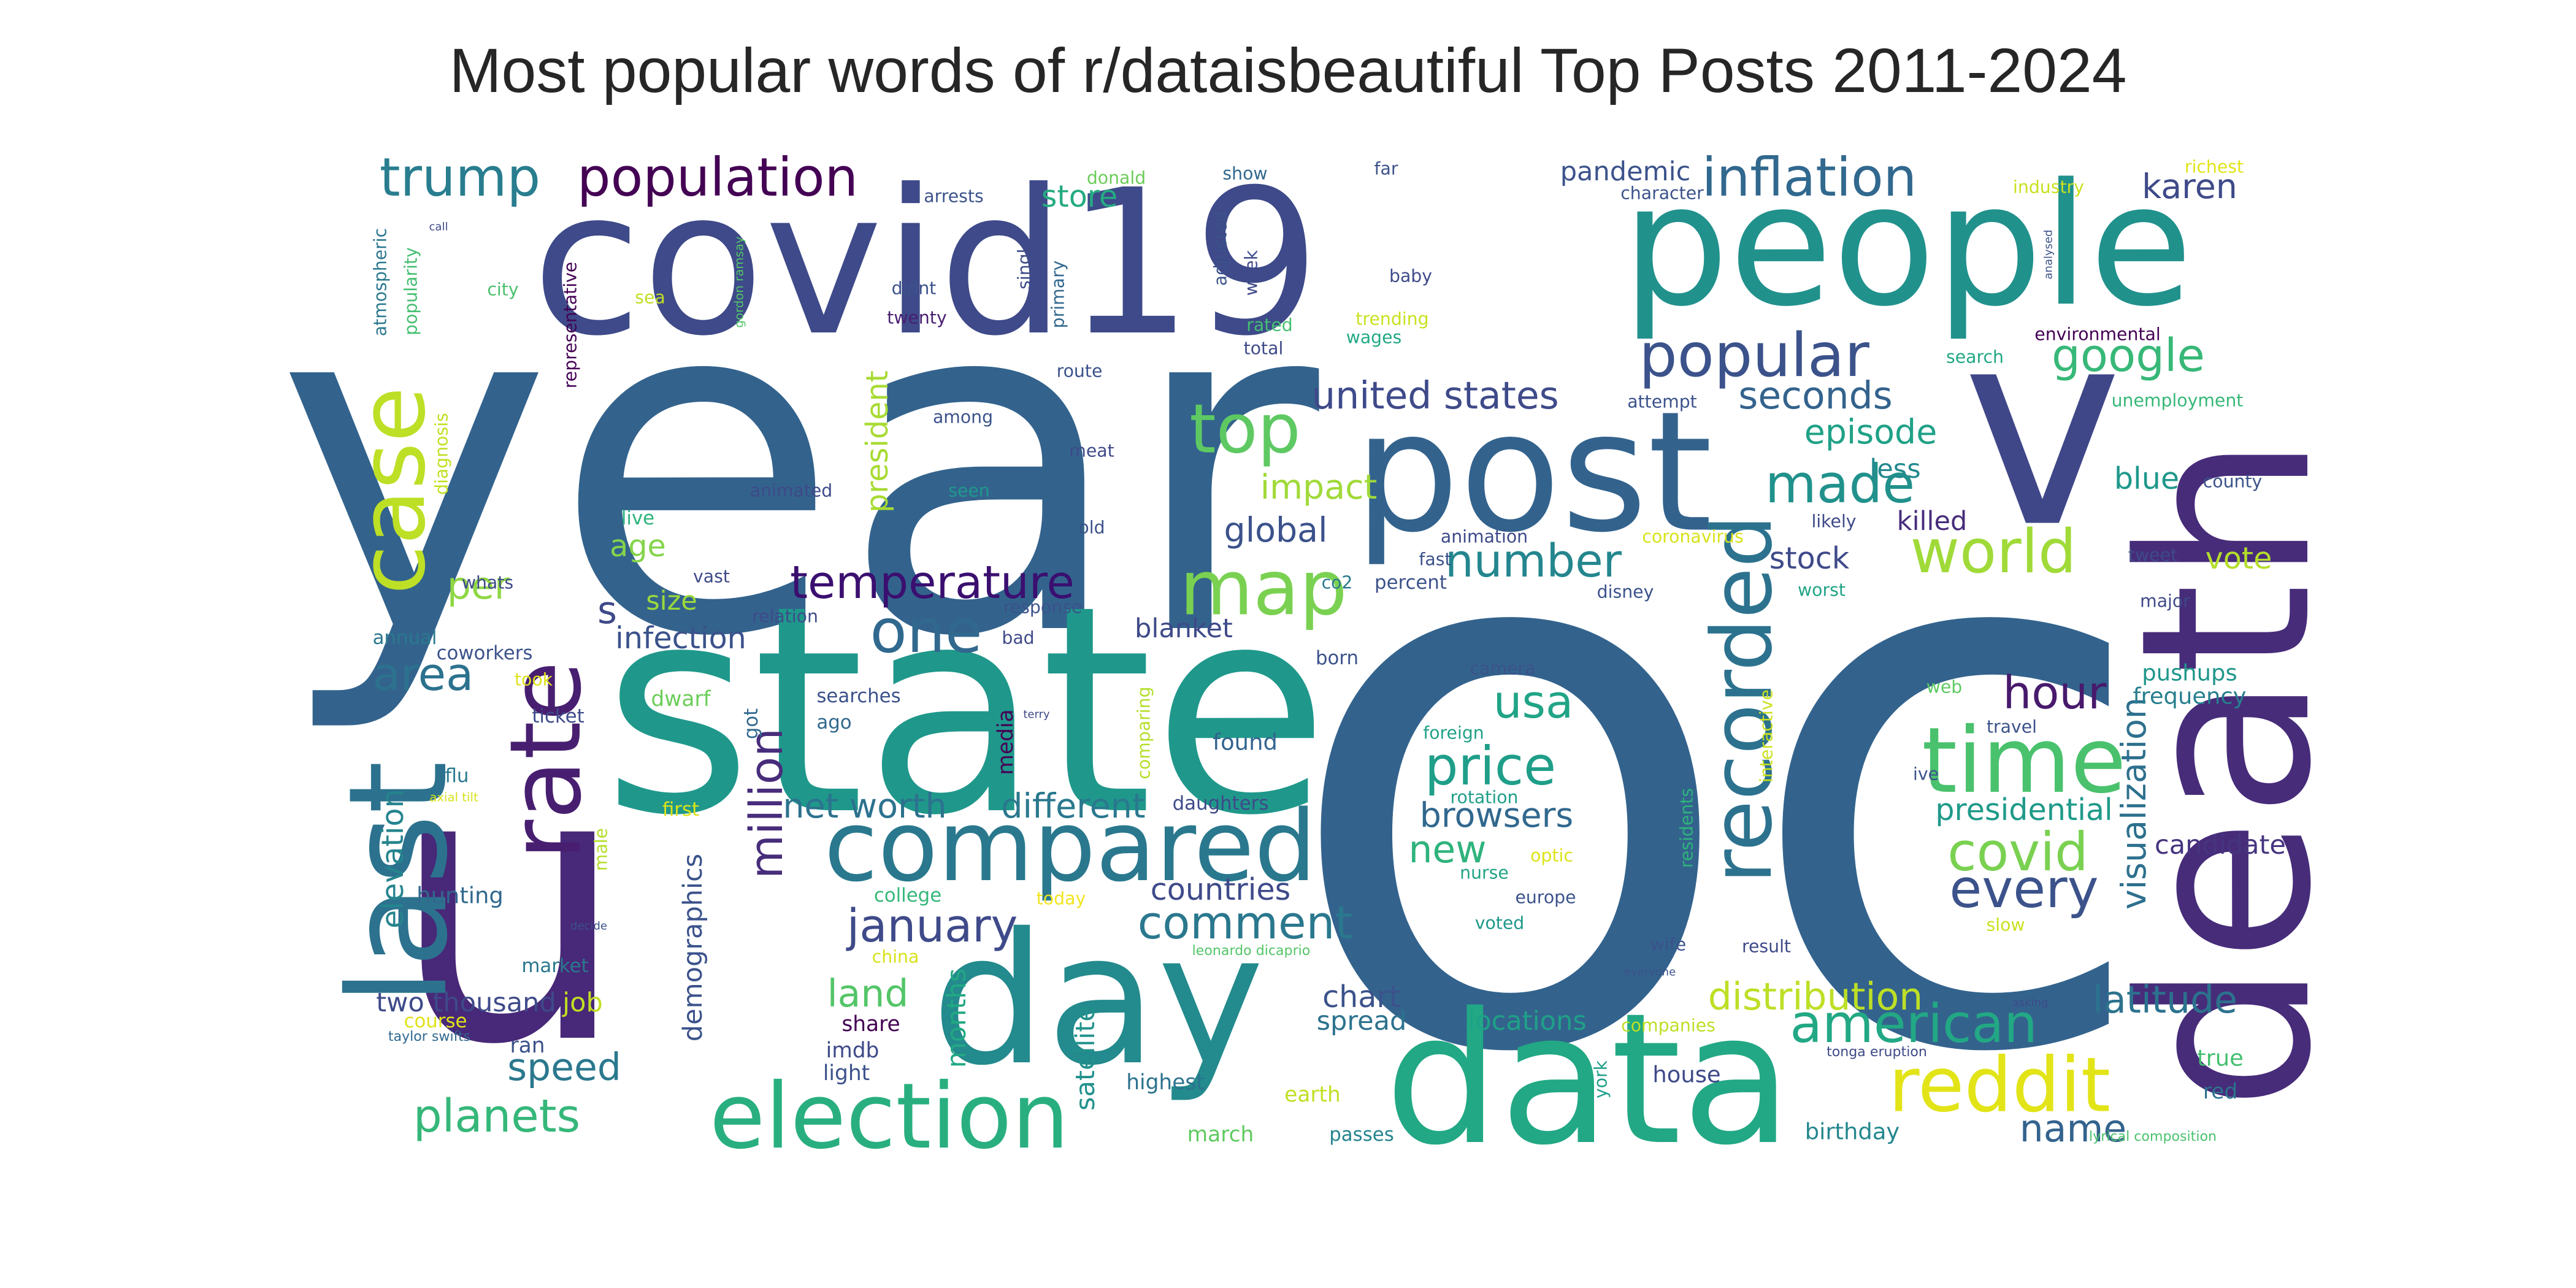 This screenshot has width=2576, height=1288. What do you see at coordinates (1361, 996) in the screenshot?
I see `cloud-word-chart: chart` at bounding box center [1361, 996].